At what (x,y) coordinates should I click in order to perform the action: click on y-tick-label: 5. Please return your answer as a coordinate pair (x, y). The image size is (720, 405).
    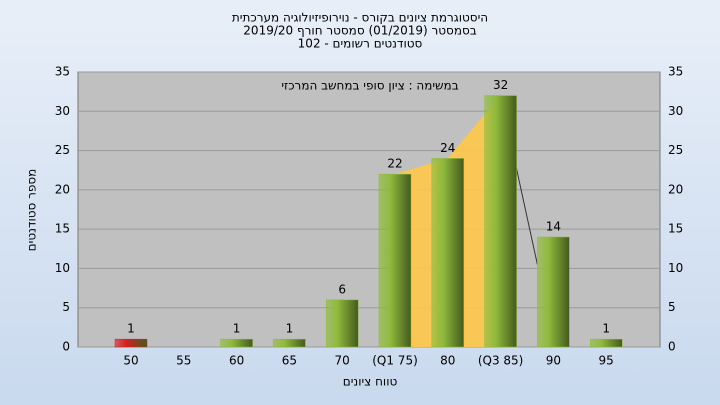
    Looking at the image, I should click on (66, 307).